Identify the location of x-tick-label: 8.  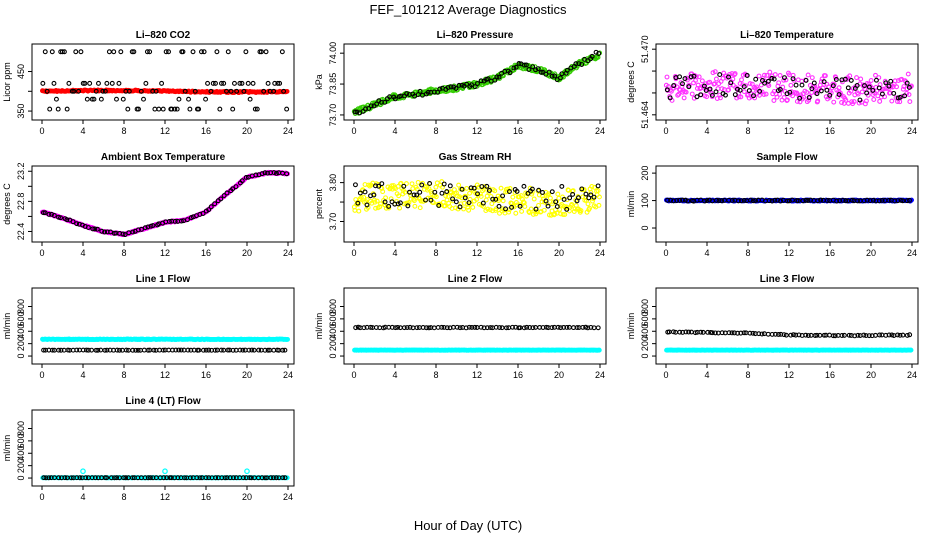
(123, 497).